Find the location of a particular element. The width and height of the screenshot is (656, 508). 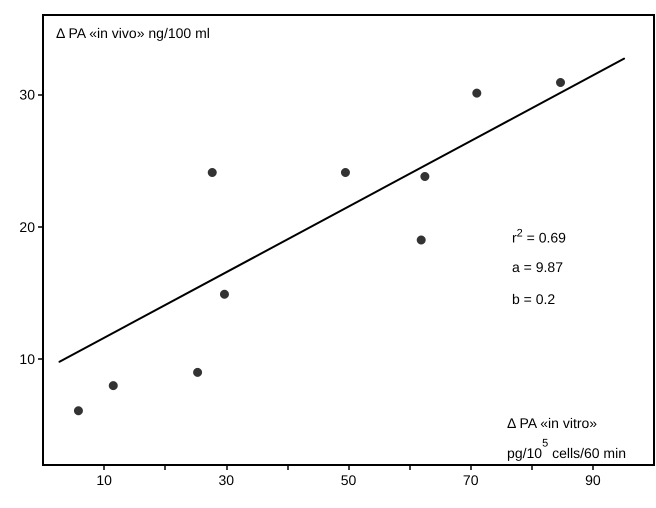

x-tick-label: 30 is located at coordinates (226, 480).